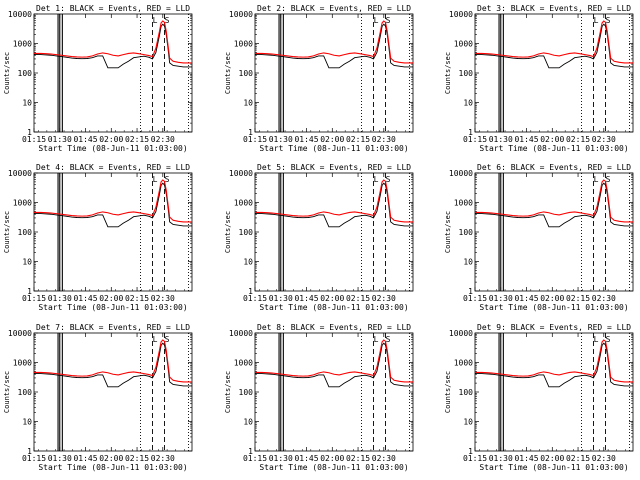  Describe the element at coordinates (554, 8) in the screenshot. I see `panel-title: Det 3: BLACK = Events, RED = LLD` at that location.